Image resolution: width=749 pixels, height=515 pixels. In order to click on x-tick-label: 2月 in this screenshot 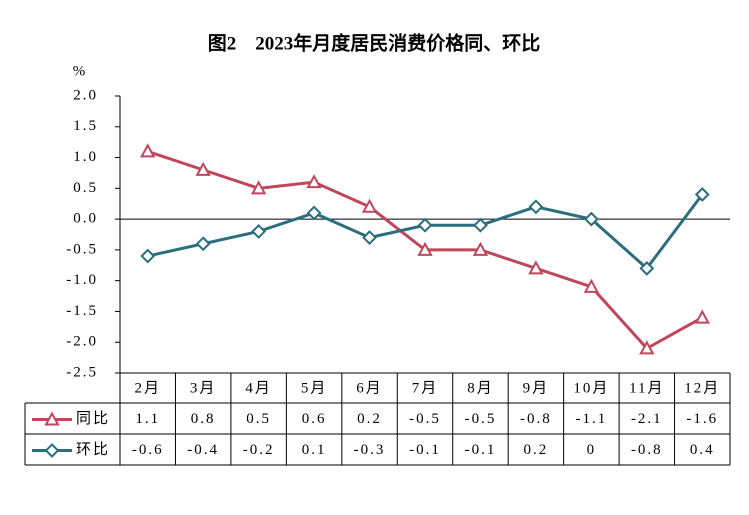, I will do `click(147, 388)`.